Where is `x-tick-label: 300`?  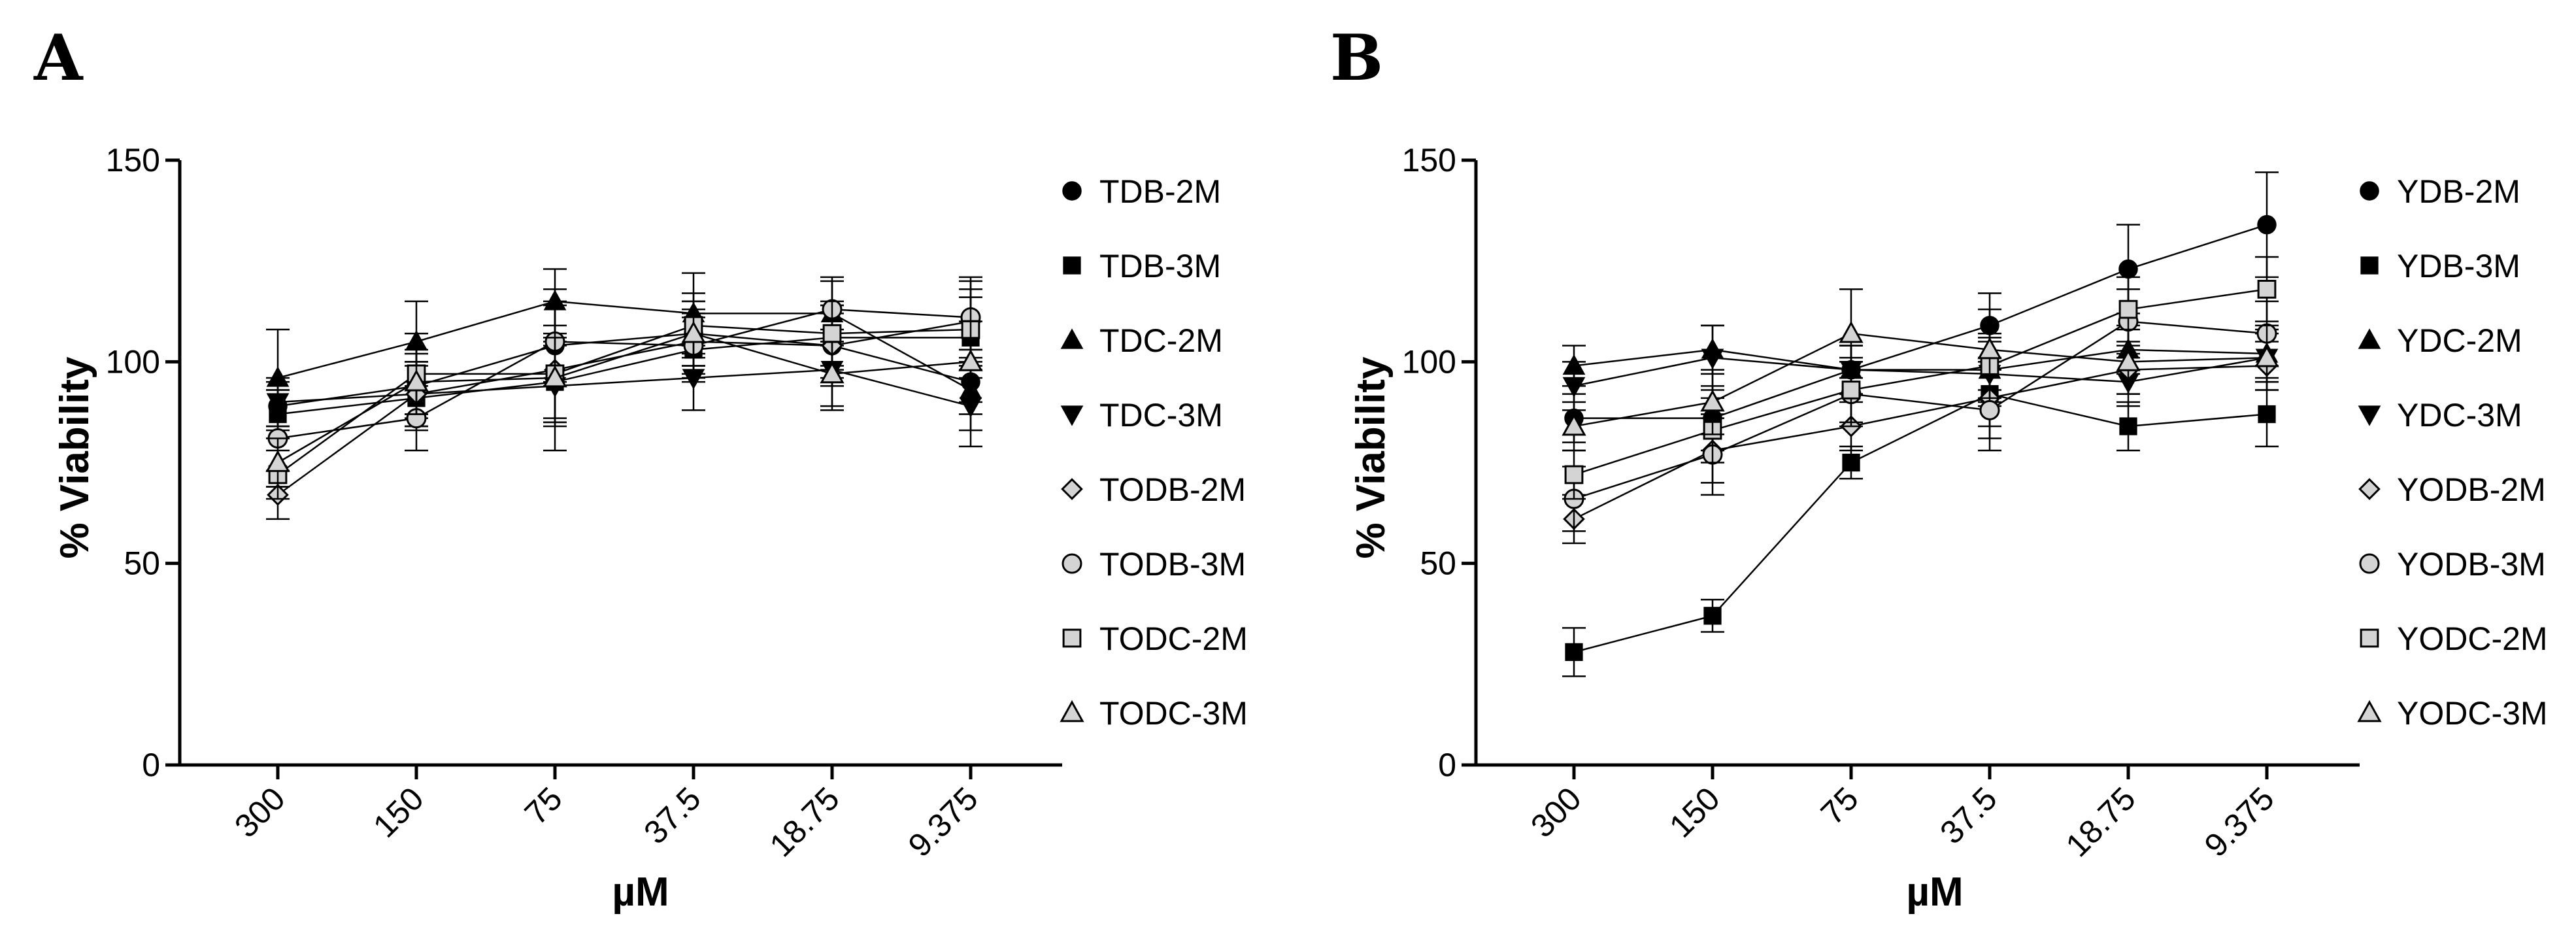
x-tick-label: 300 is located at coordinates (1556, 812).